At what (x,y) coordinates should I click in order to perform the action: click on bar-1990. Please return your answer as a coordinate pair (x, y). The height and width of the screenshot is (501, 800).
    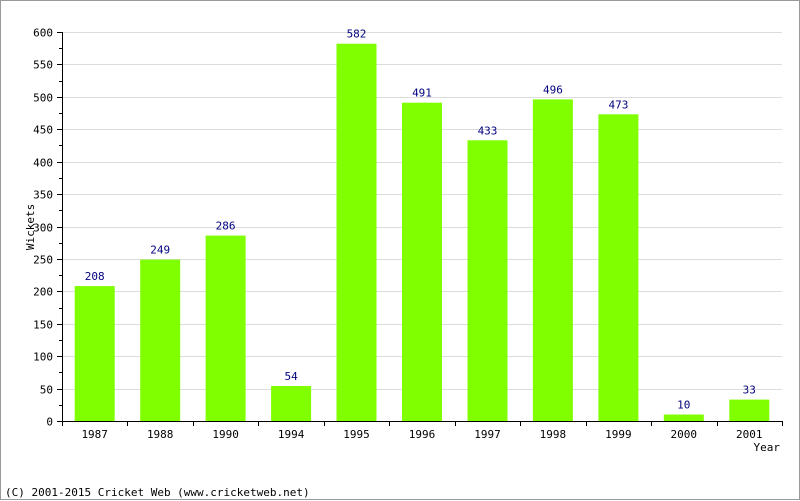
    Looking at the image, I should click on (225, 328).